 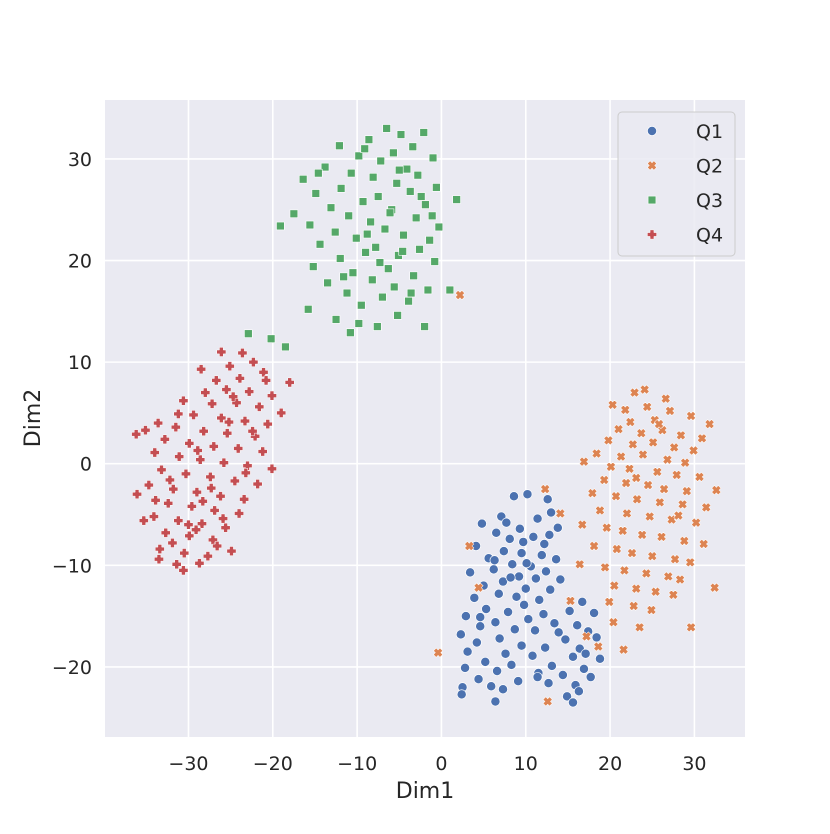 I want to click on series-q3, so click(x=352, y=238).